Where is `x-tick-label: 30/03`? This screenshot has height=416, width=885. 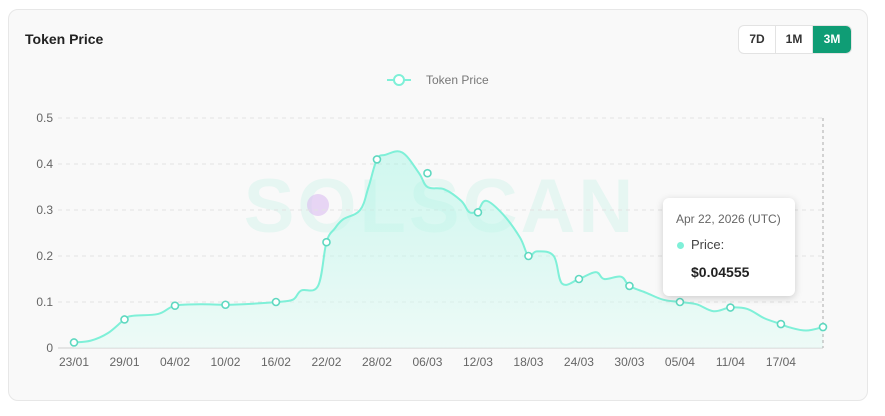
x-tick-label: 30/03 is located at coordinates (629, 362).